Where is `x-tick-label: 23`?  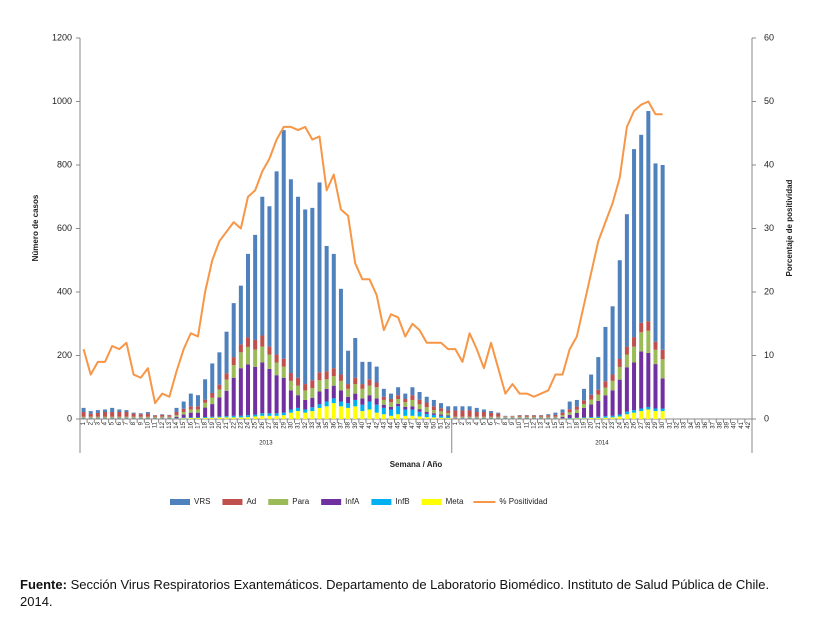 x-tick-label: 23 is located at coordinates (241, 424).